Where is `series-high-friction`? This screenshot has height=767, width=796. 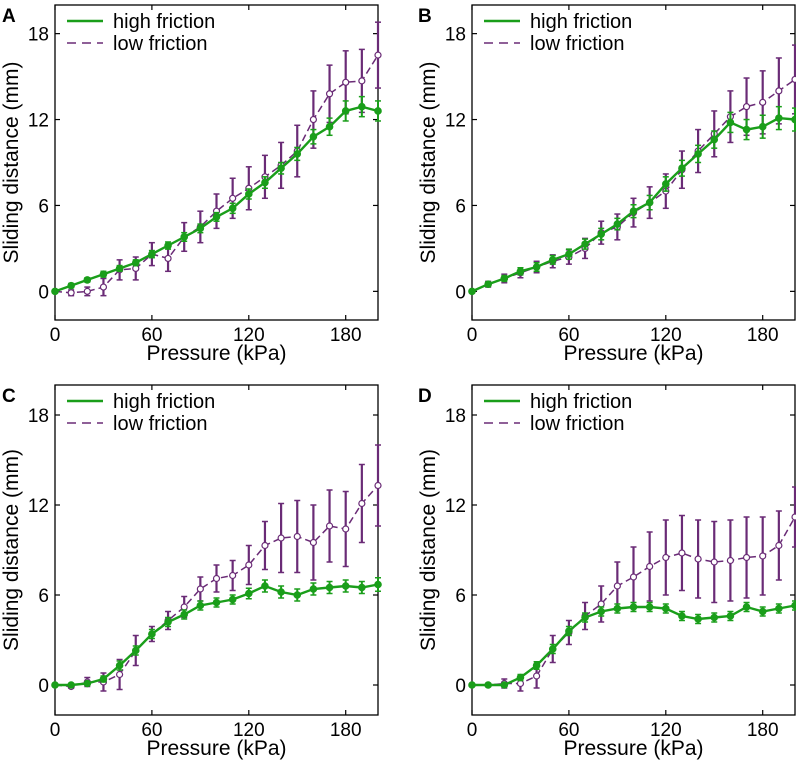 series-high-friction is located at coordinates (632, 644).